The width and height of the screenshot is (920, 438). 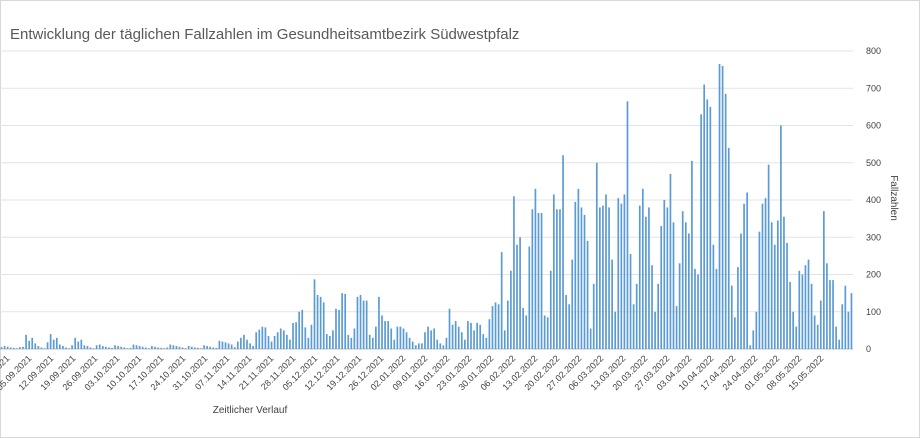 I want to click on y-axis-label: Fallzahlen, so click(x=893, y=198).